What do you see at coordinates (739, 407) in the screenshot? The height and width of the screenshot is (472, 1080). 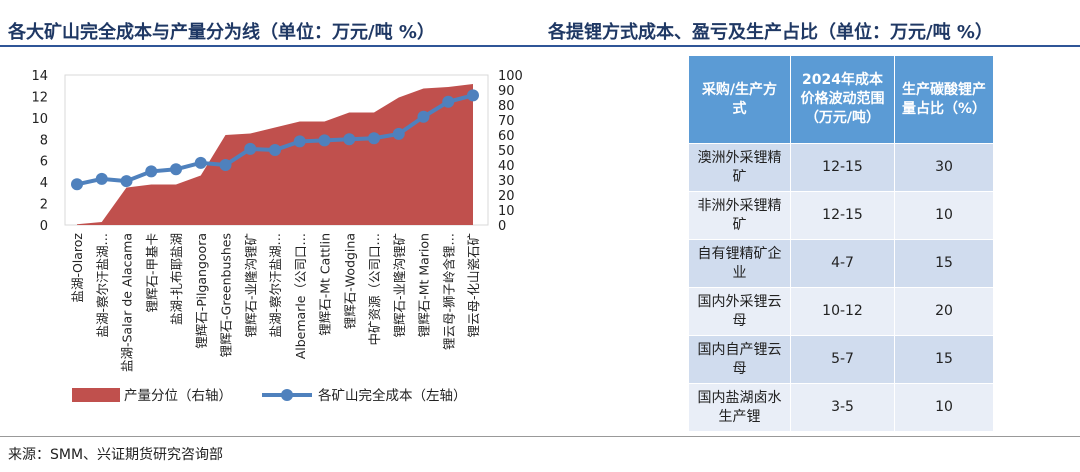 I see `table-cell: 国内盐湖卤水生产锂` at bounding box center [739, 407].